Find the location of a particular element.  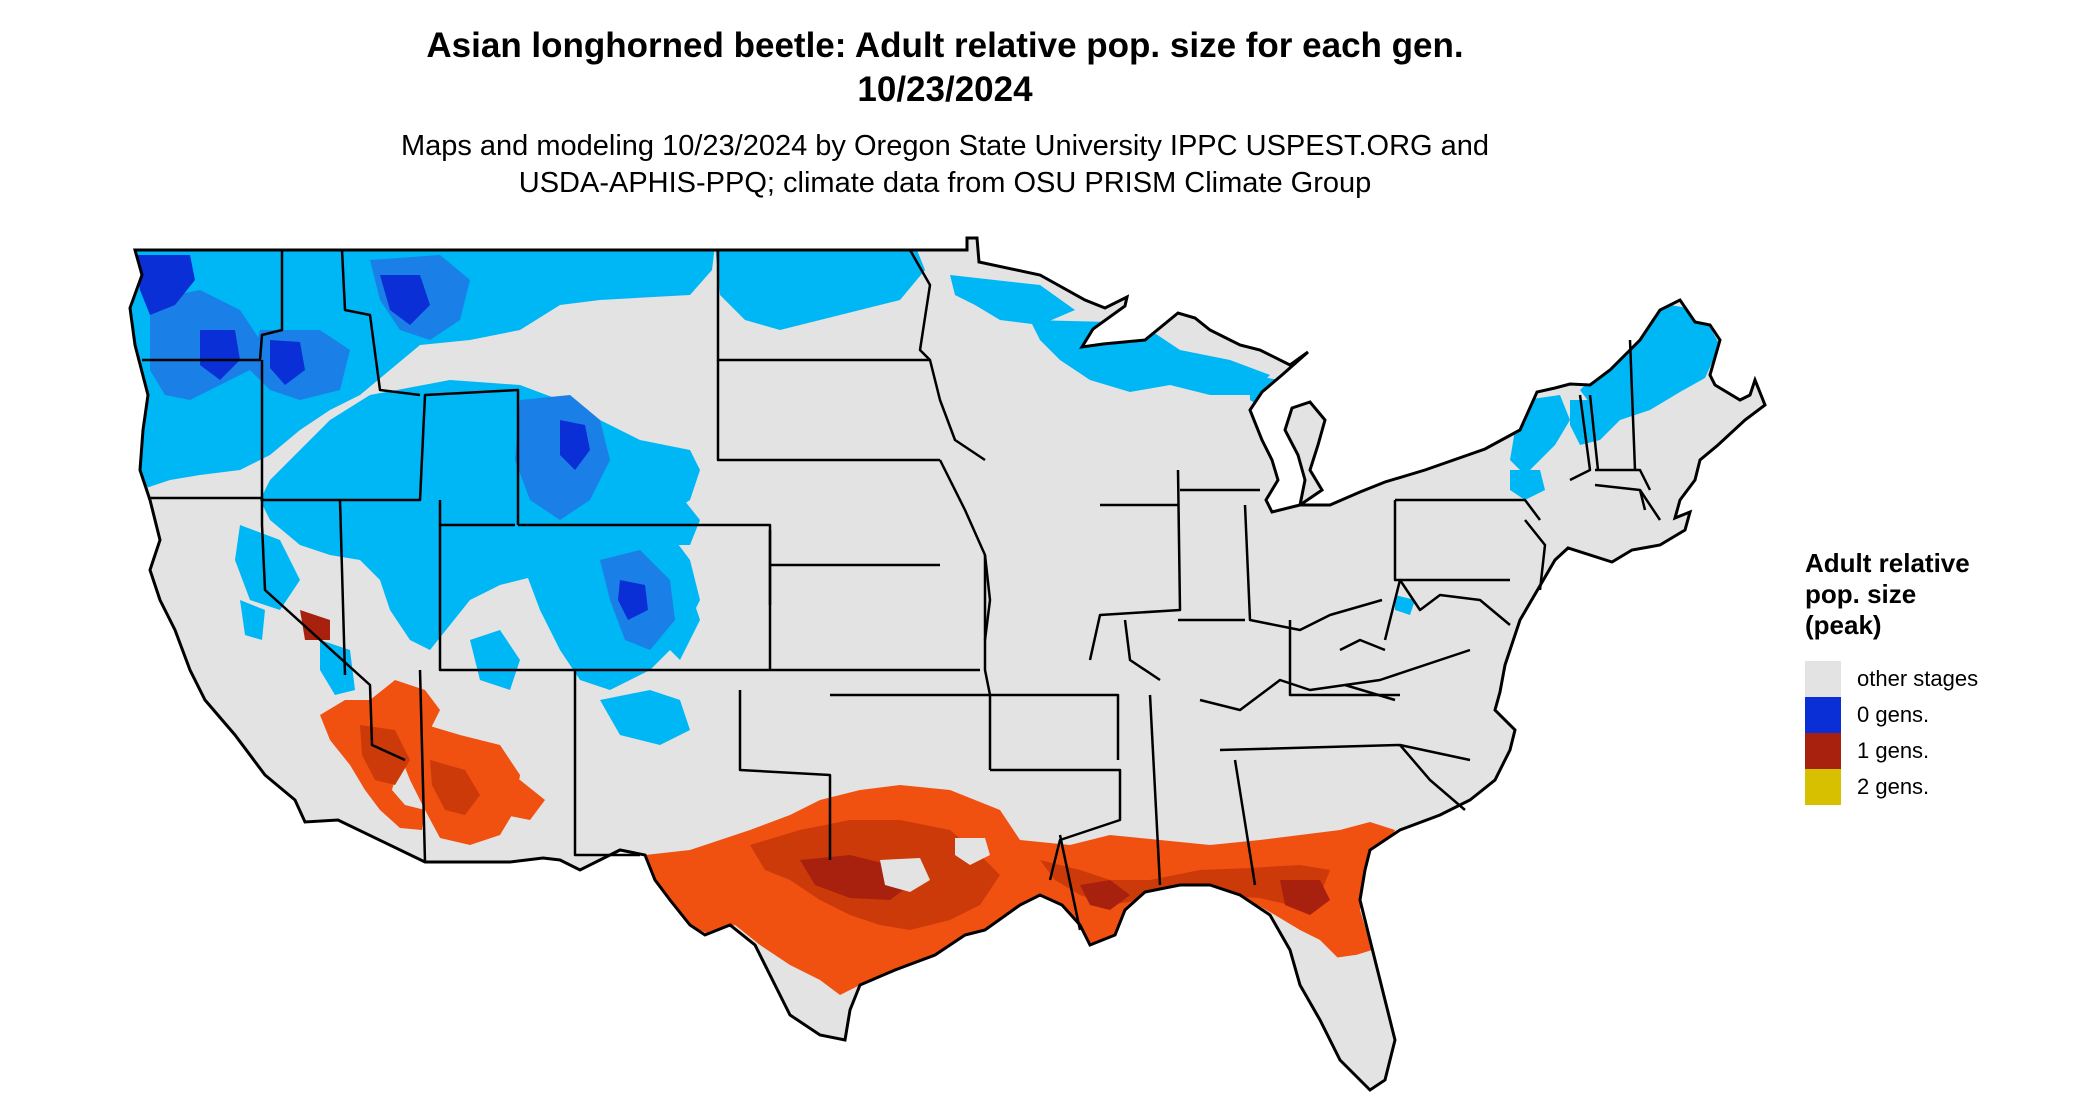

legend-title-line: Adult relative is located at coordinates (1887, 563).